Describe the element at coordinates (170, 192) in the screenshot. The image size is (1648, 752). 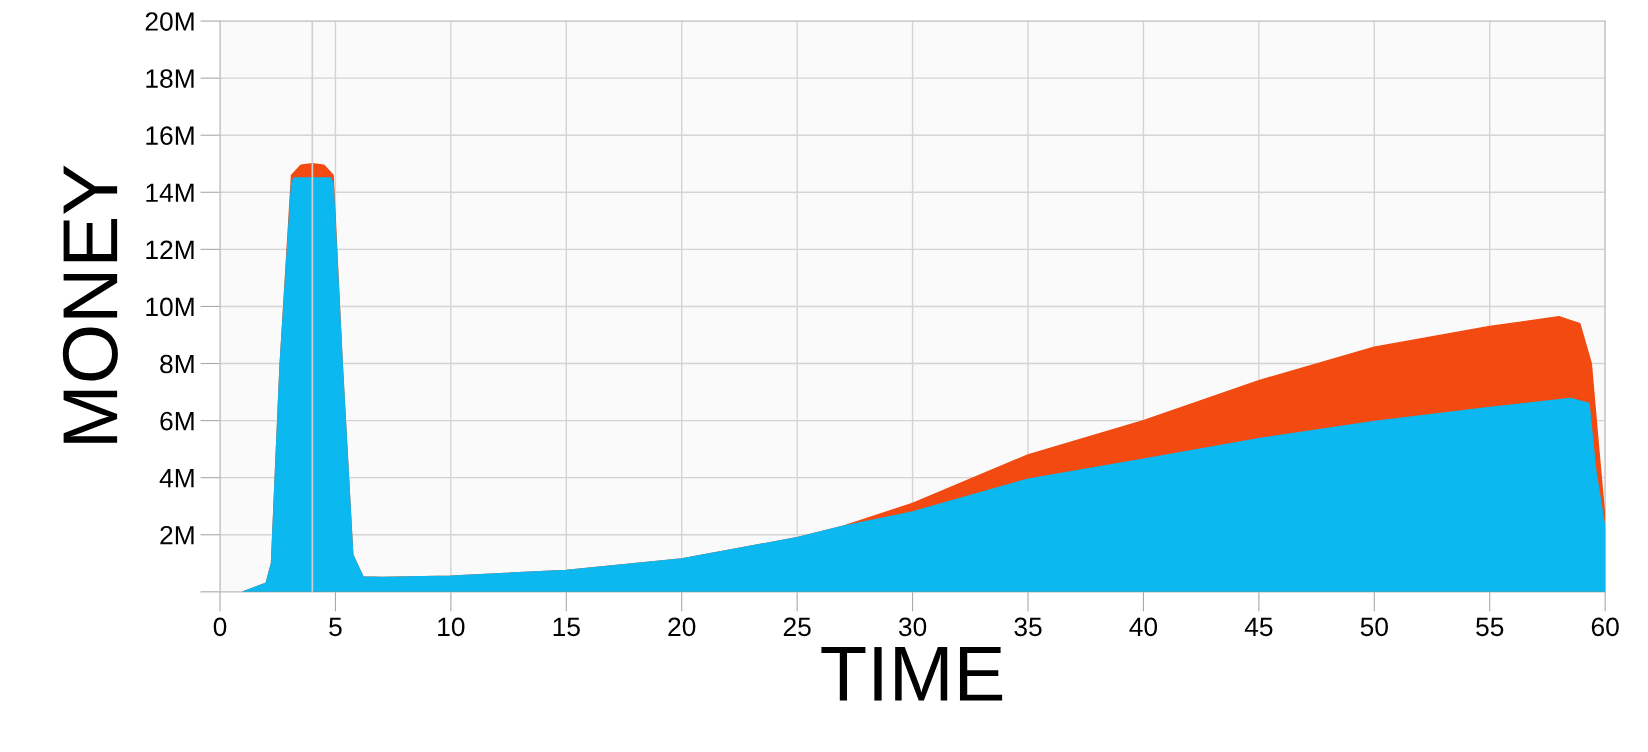
I see `y-tick-label: 14M` at that location.